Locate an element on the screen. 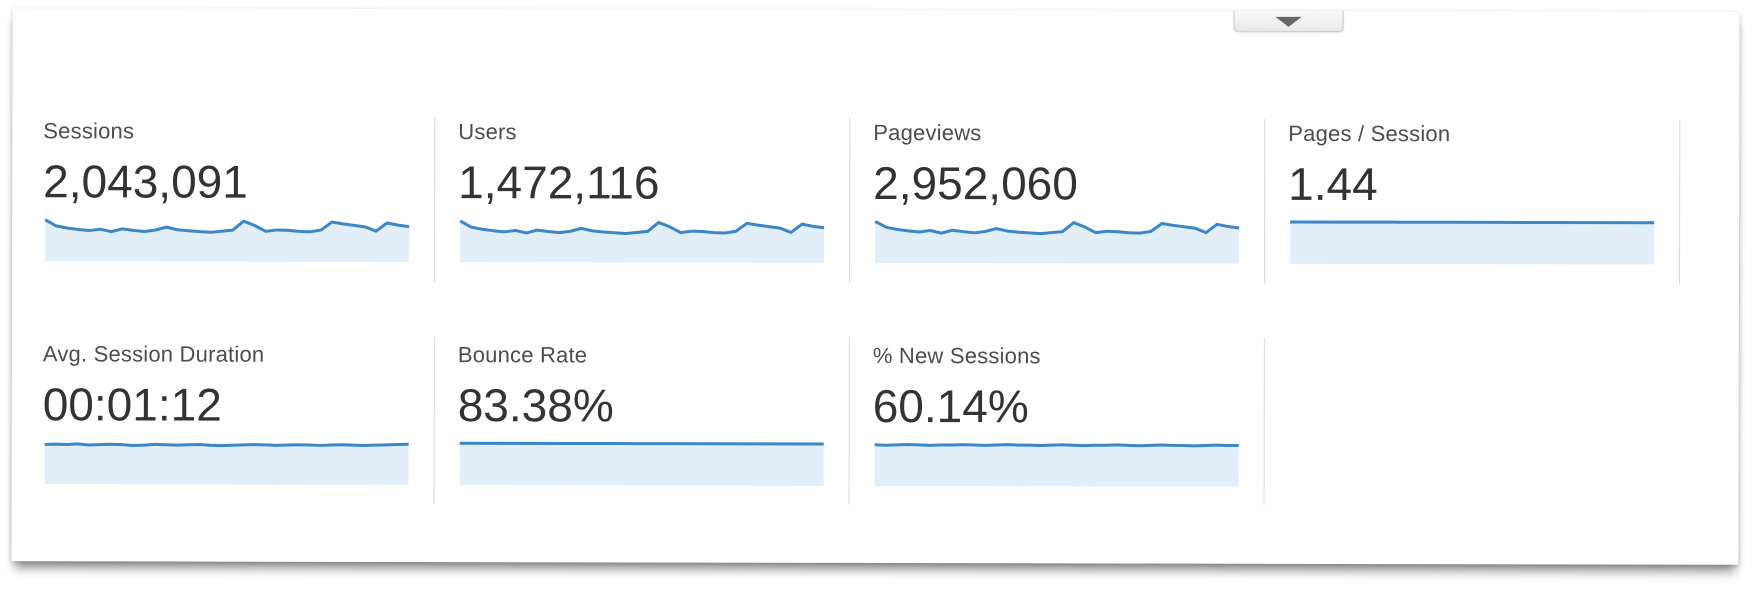 The width and height of the screenshot is (1752, 598). metric-value: 83.38% is located at coordinates (535, 405).